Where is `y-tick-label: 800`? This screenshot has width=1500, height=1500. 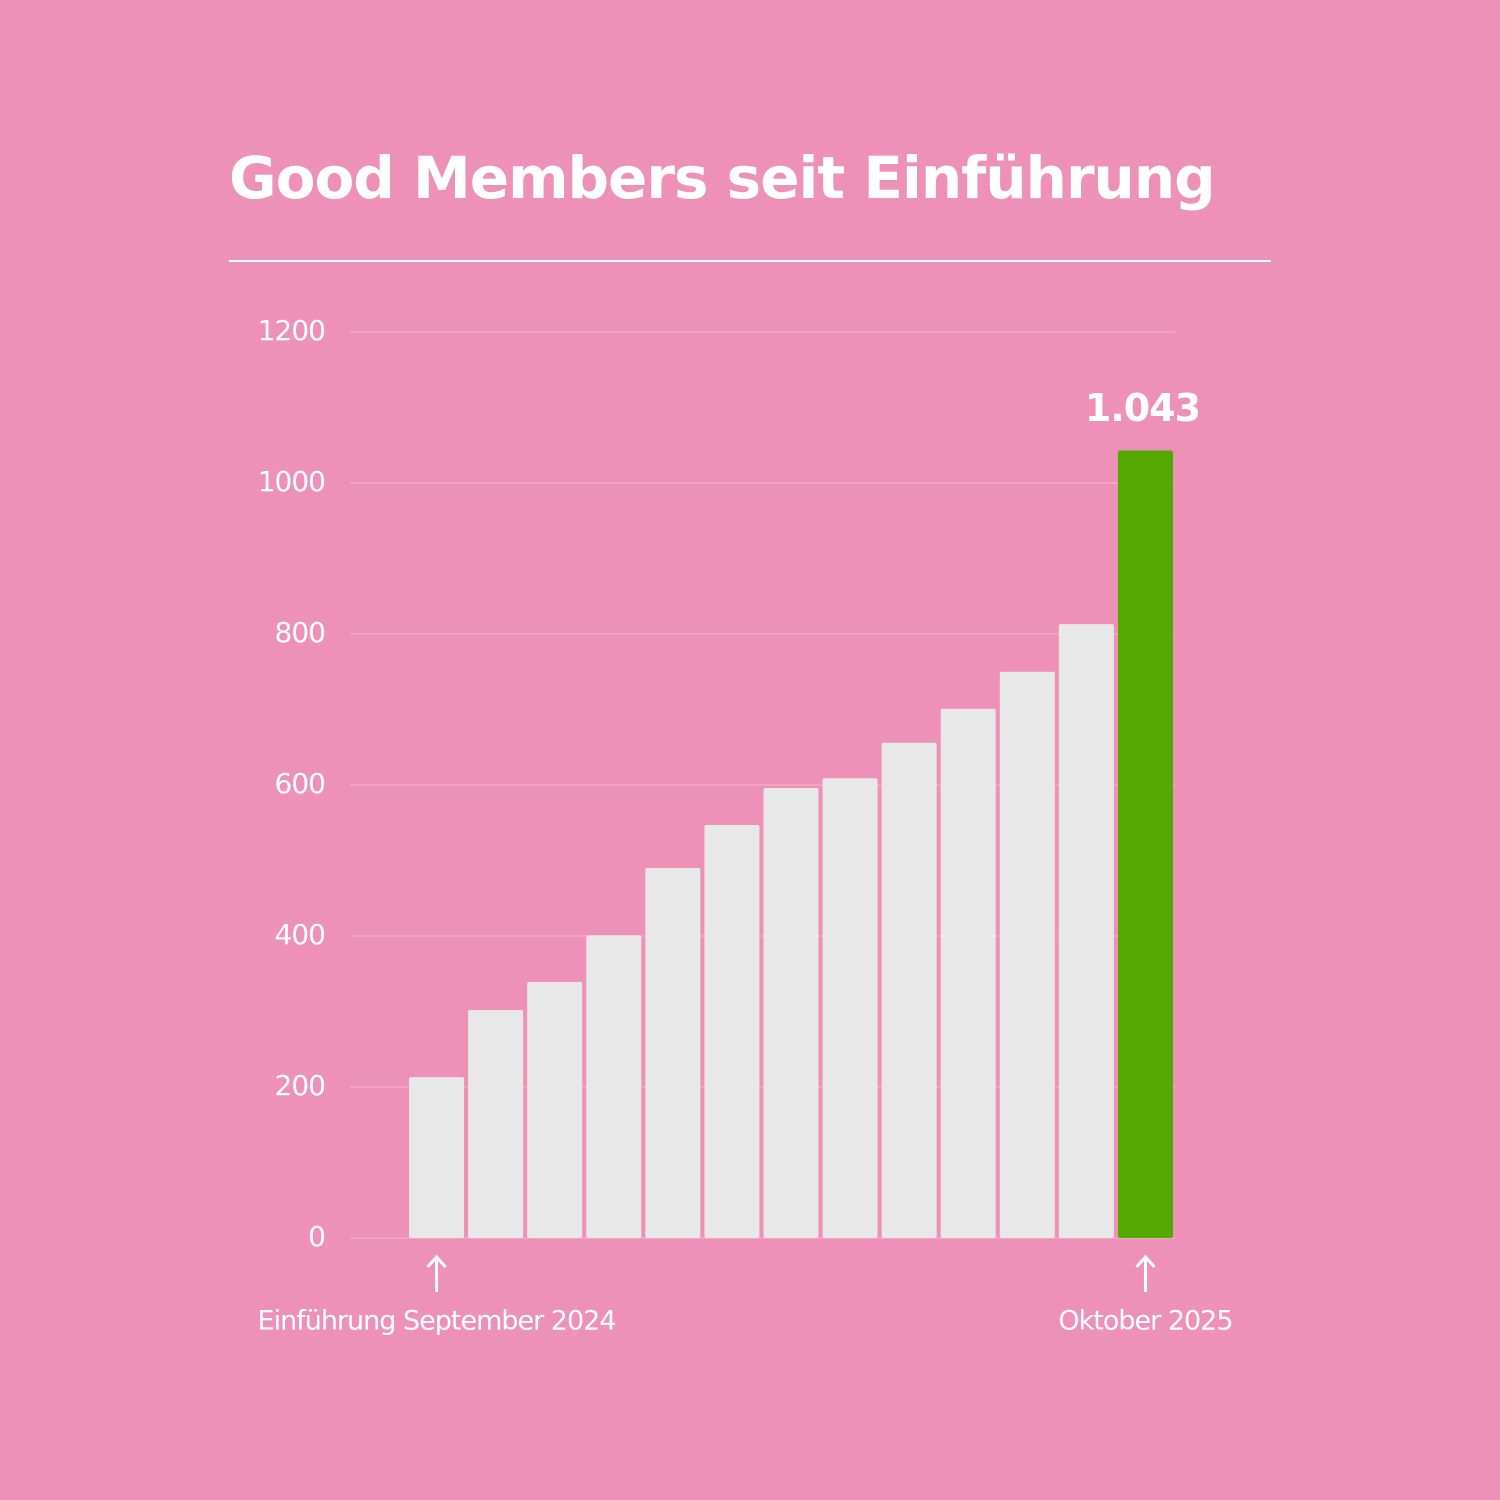
y-tick-label: 800 is located at coordinates (300, 632).